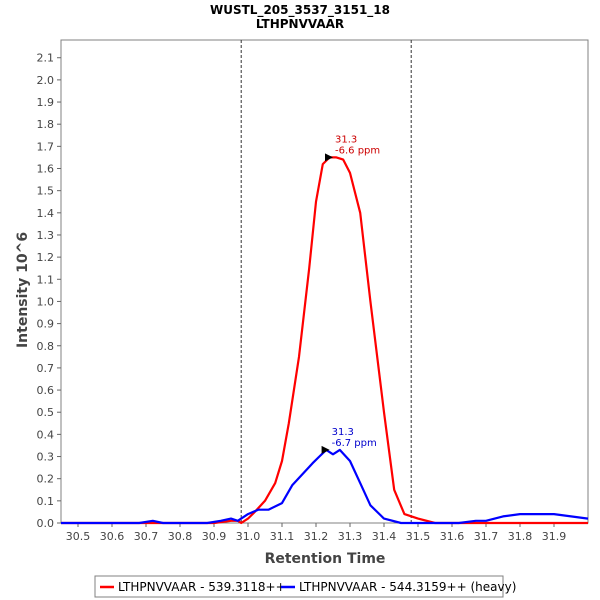 Image resolution: width=600 pixels, height=600 pixels. Describe the element at coordinates (325, 486) in the screenshot. I see `series-line-heavy` at that location.